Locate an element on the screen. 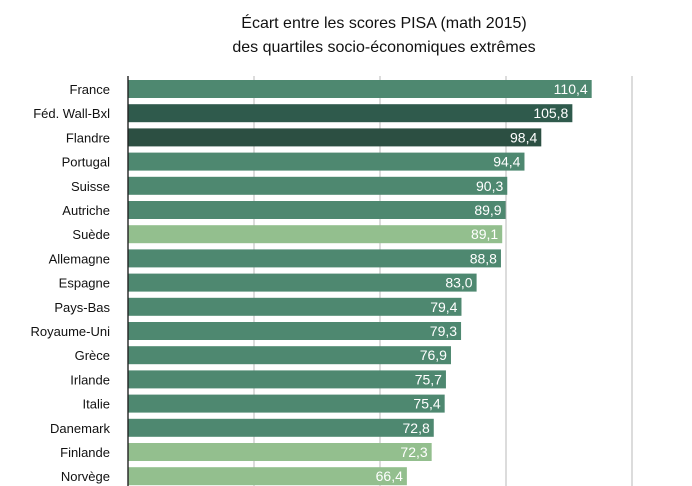 The height and width of the screenshot is (486, 692). category-label-8: Espagne is located at coordinates (84, 283).